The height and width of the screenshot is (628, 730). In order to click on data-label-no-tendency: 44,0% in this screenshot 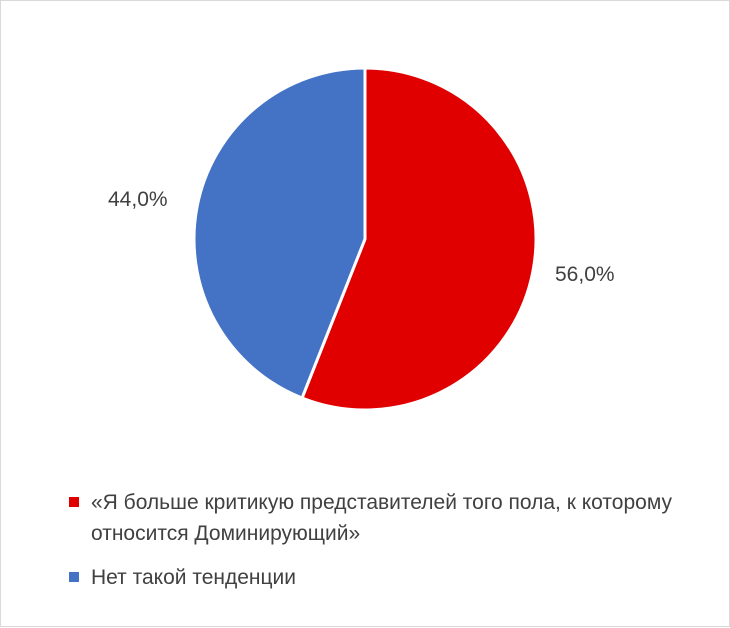, I will do `click(138, 199)`.